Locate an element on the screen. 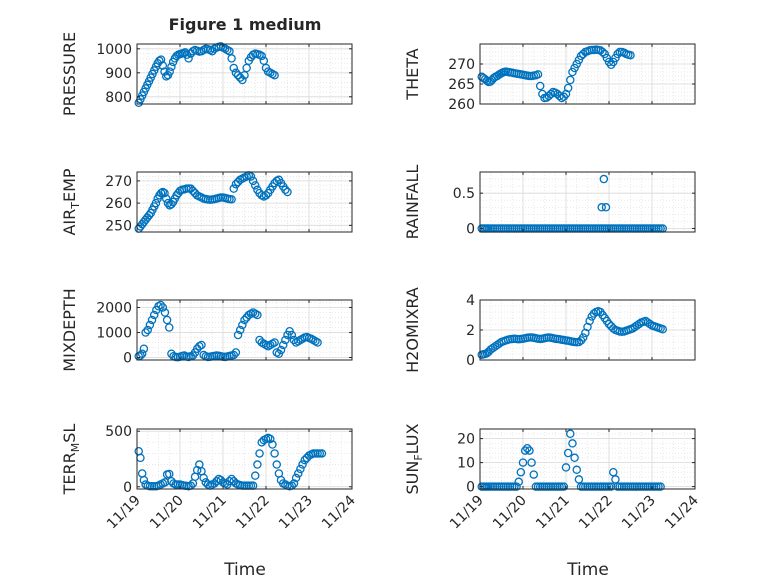  y-tick-label: 250 is located at coordinates (118, 226).